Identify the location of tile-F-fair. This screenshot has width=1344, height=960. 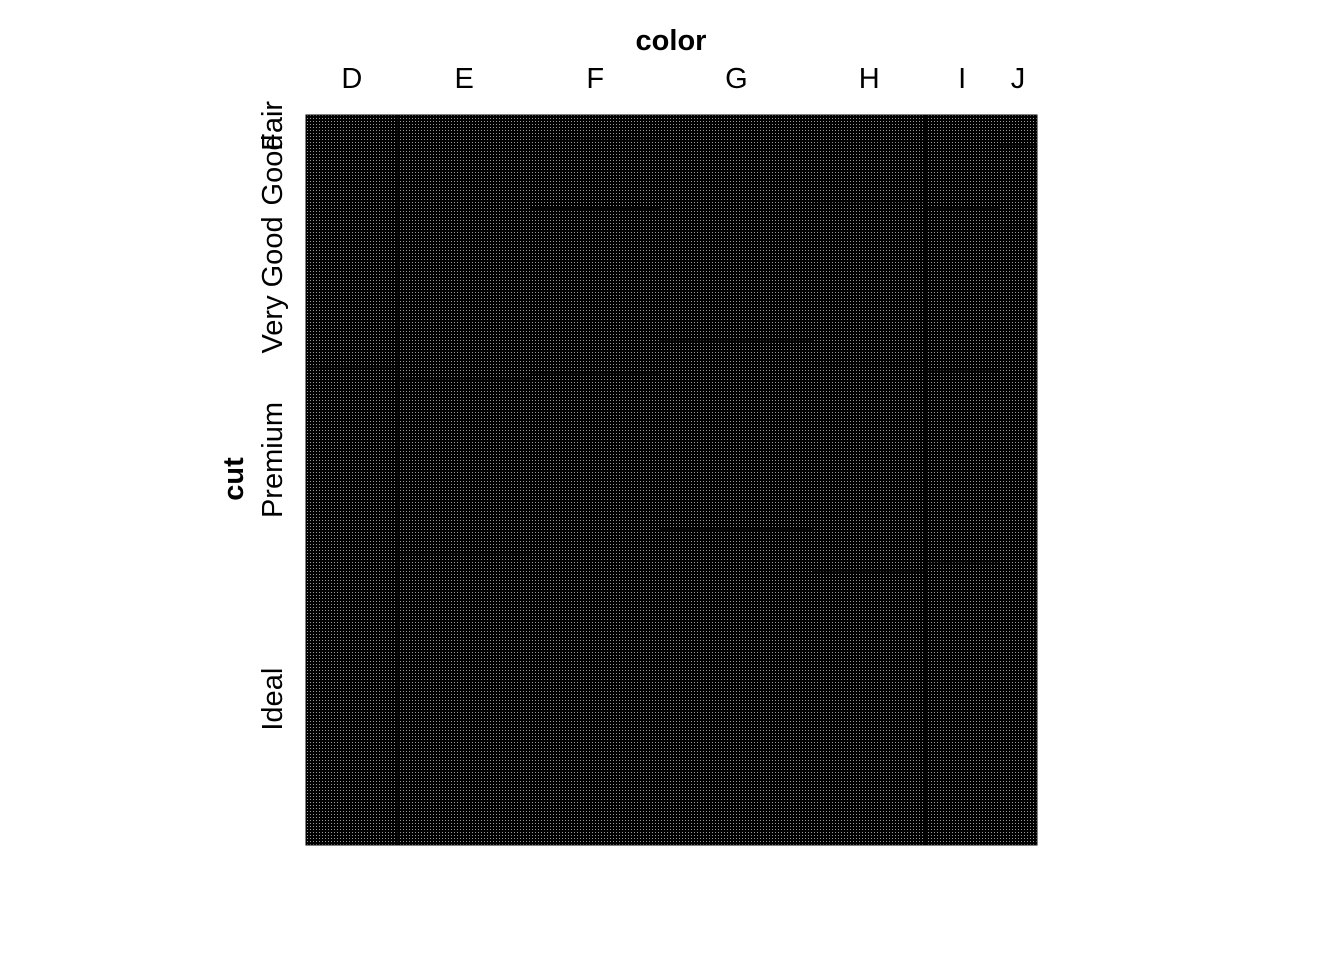
(595, 127).